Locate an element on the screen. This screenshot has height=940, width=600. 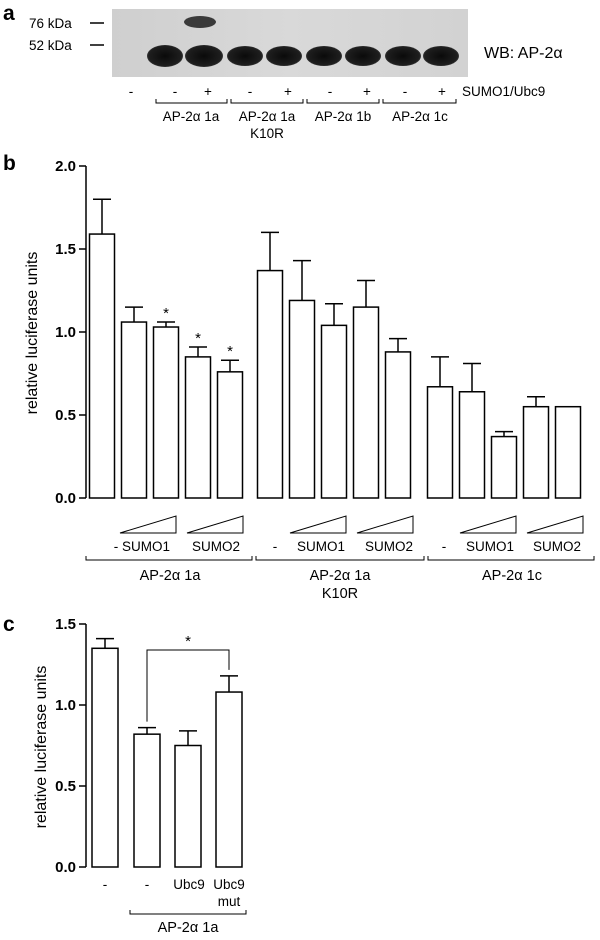
category-label: mut is located at coordinates (229, 901).